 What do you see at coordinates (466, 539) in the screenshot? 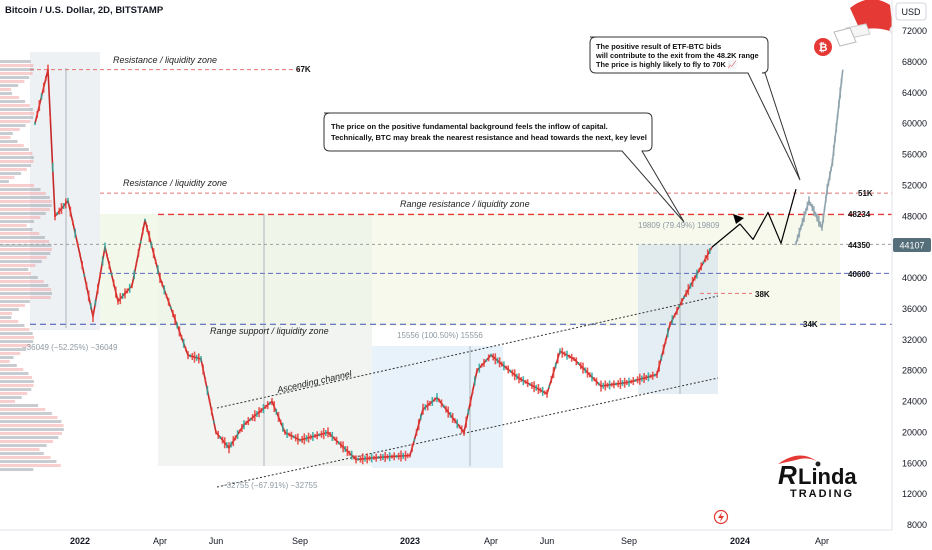
I see `time-axis: 2022 Apr Jun Sep 2023 Apr Jun Sep 2024 Apr` at bounding box center [466, 539].